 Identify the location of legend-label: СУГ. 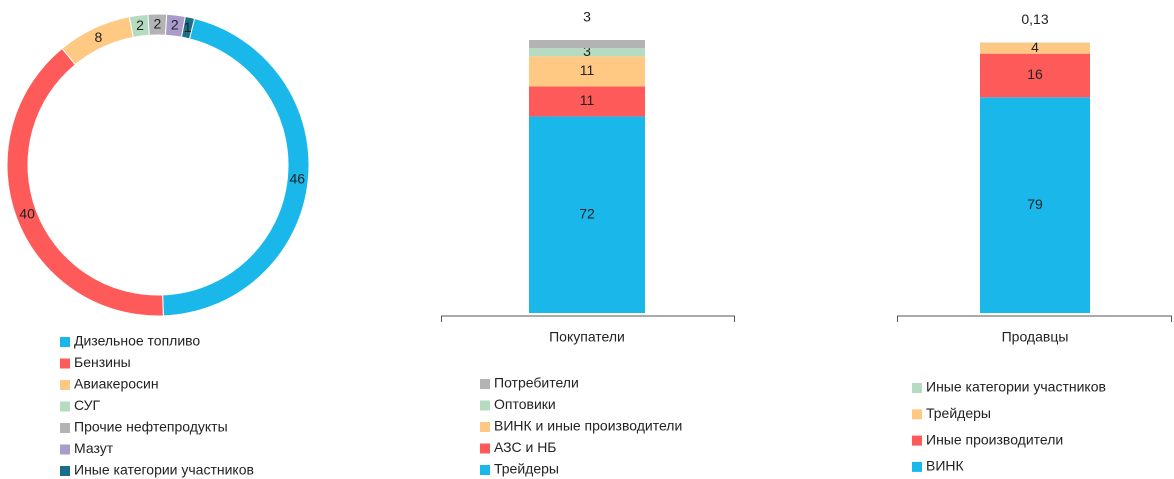
(87, 405).